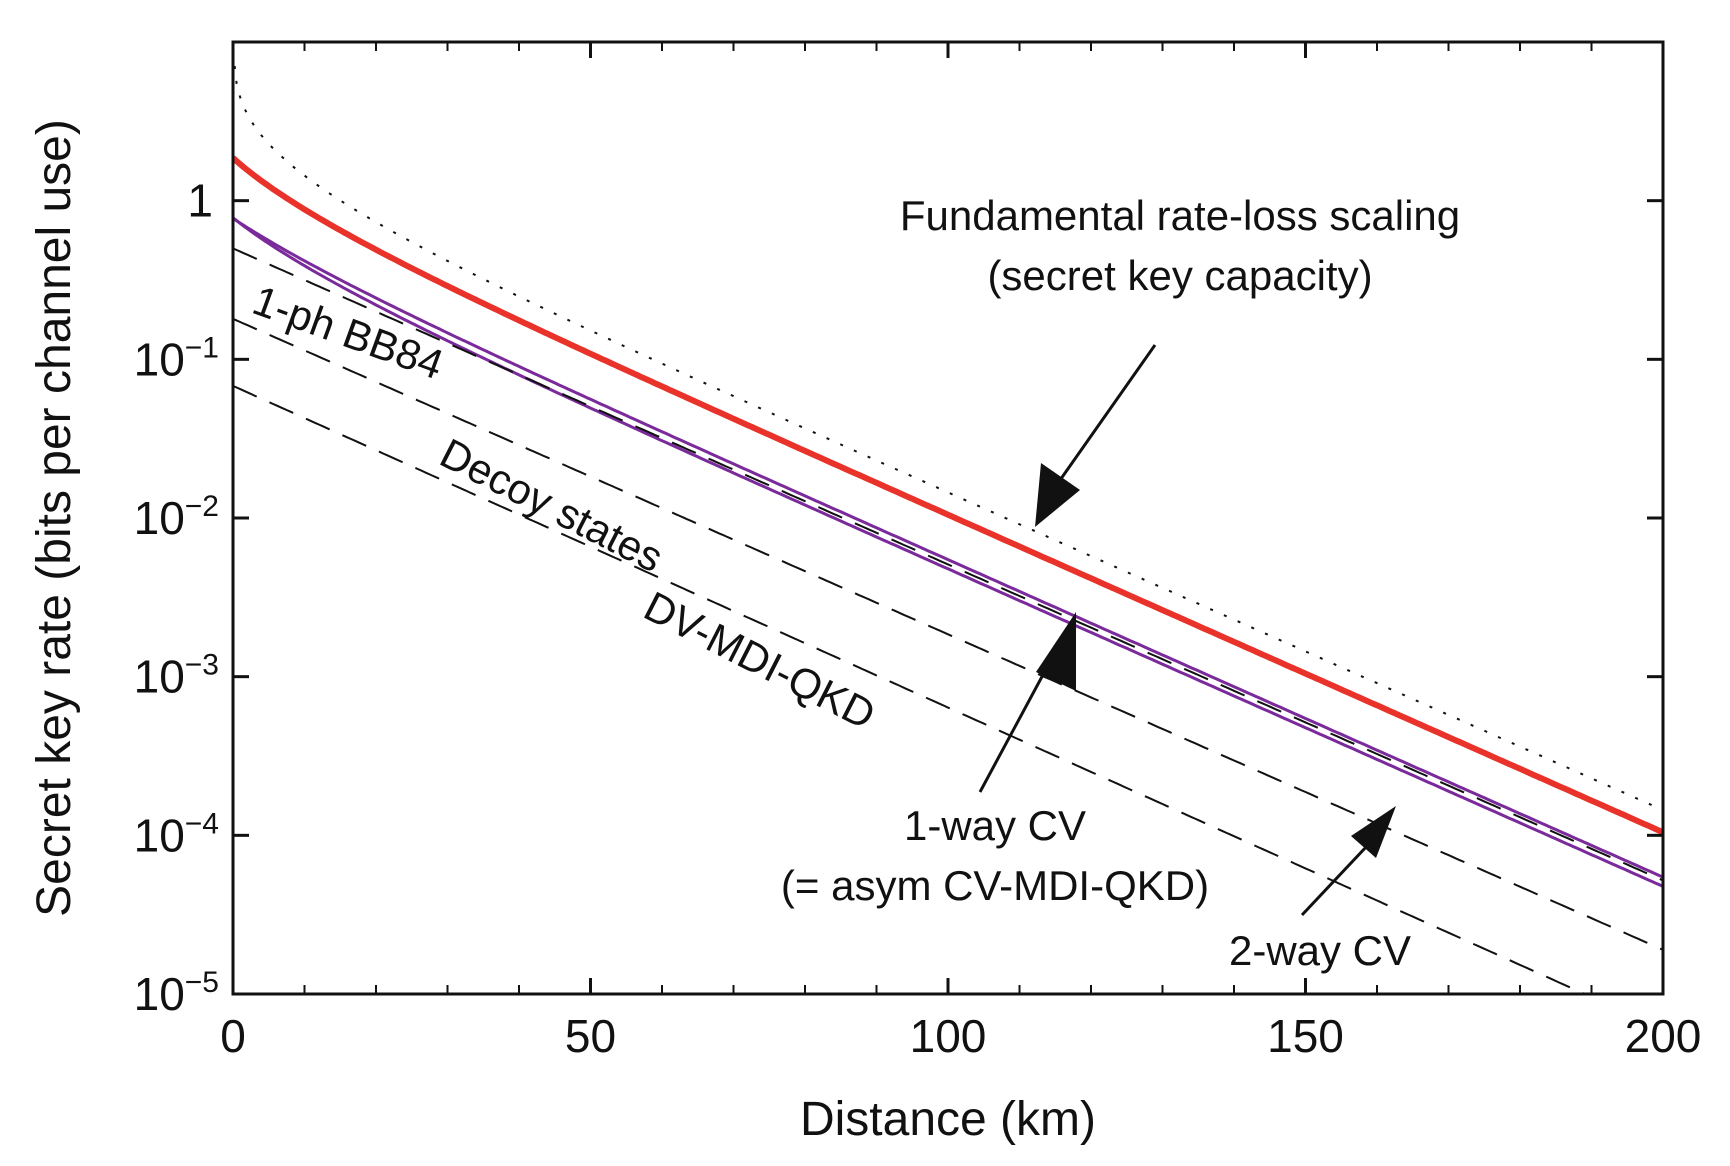  Describe the element at coordinates (1305, 1036) in the screenshot. I see `x-tick-label: 150` at that location.